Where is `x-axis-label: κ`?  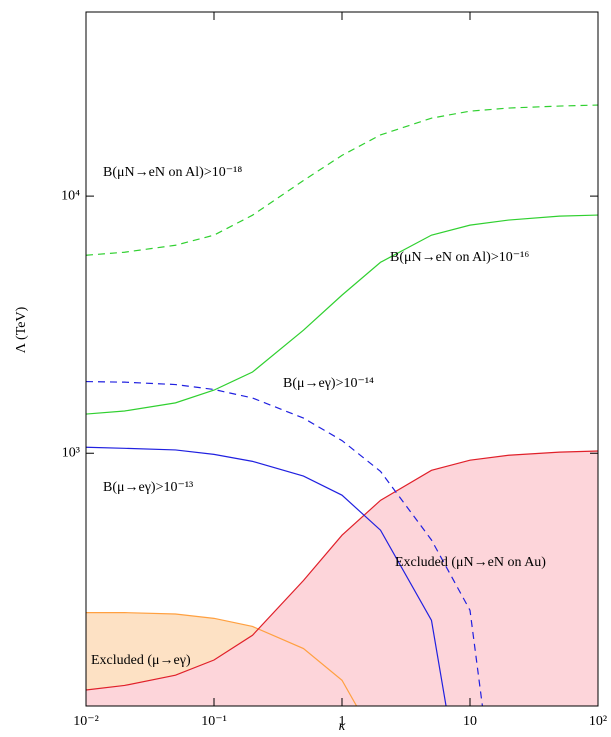
x-axis-label: κ is located at coordinates (342, 726).